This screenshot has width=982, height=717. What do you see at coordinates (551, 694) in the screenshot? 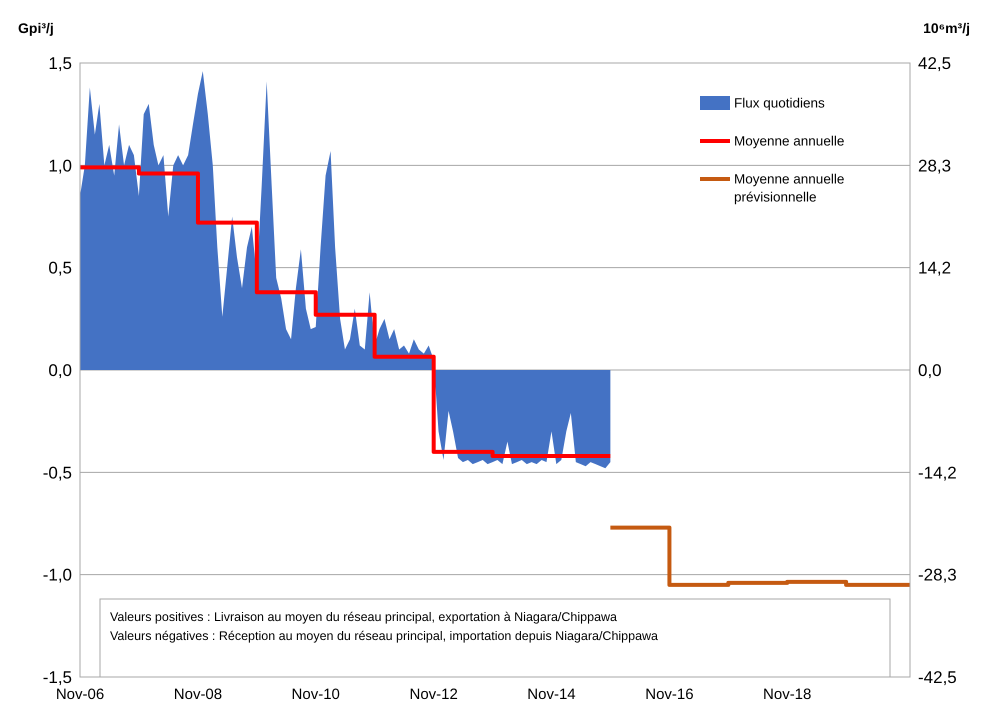
I see `x-tick-label: Nov-14` at bounding box center [551, 694].